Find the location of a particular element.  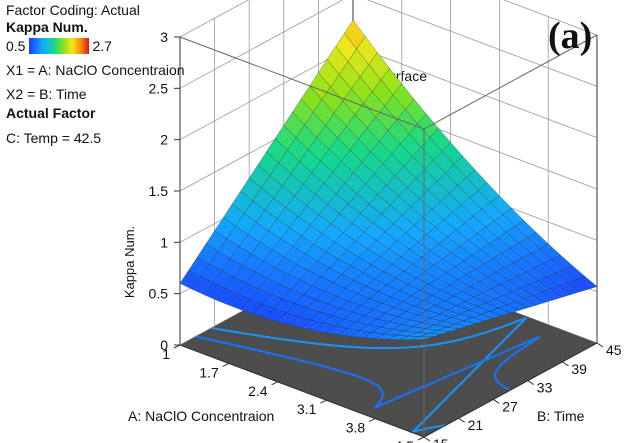

y-axis-label: B: Time is located at coordinates (561, 416).